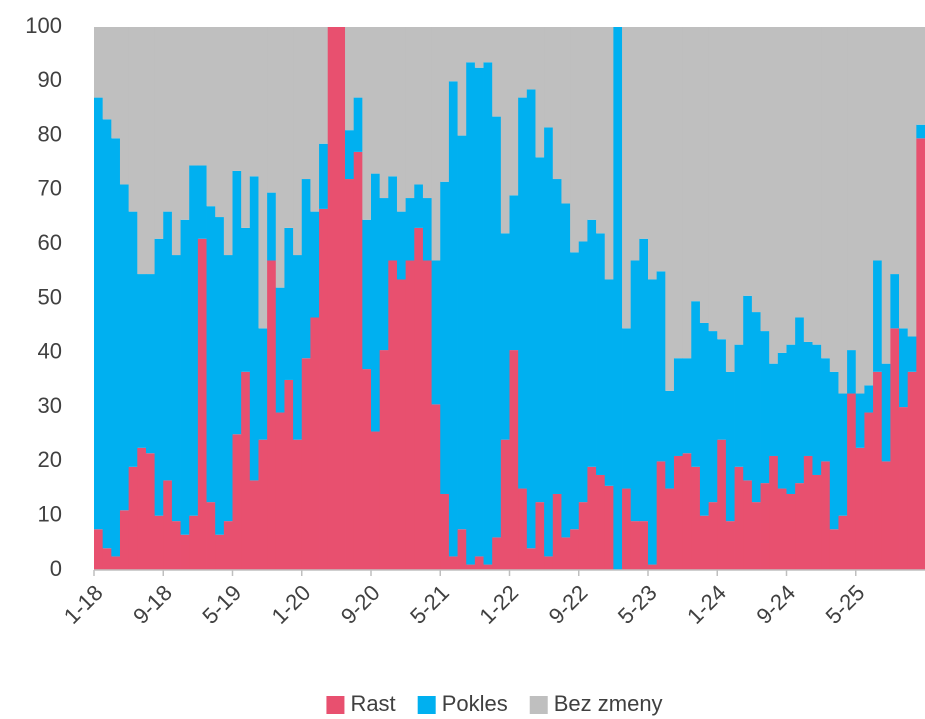  What do you see at coordinates (568, 604) in the screenshot?
I see `x-tick-label: 9-22` at bounding box center [568, 604].